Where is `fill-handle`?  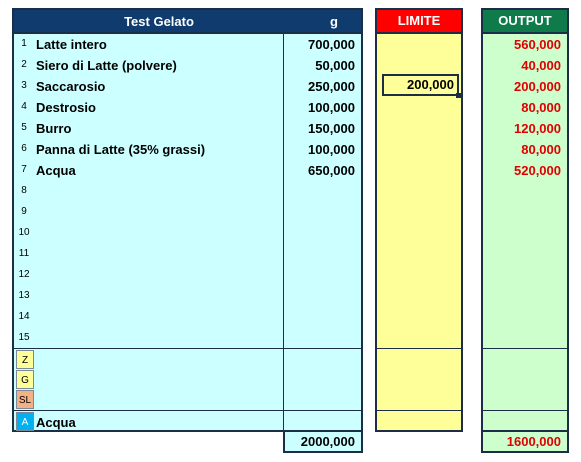 fill-handle is located at coordinates (458, 95).